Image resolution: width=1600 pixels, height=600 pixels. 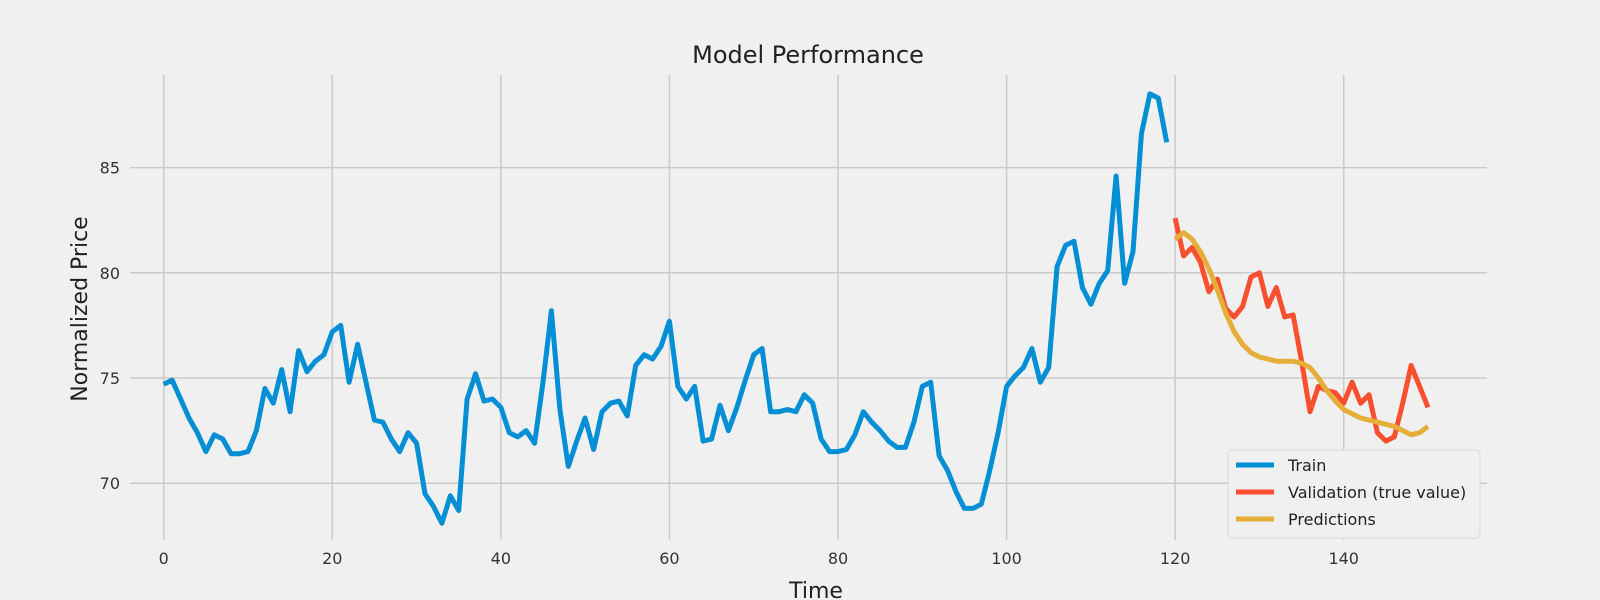 I want to click on legend-label: Validation (true value), so click(x=1377, y=492).